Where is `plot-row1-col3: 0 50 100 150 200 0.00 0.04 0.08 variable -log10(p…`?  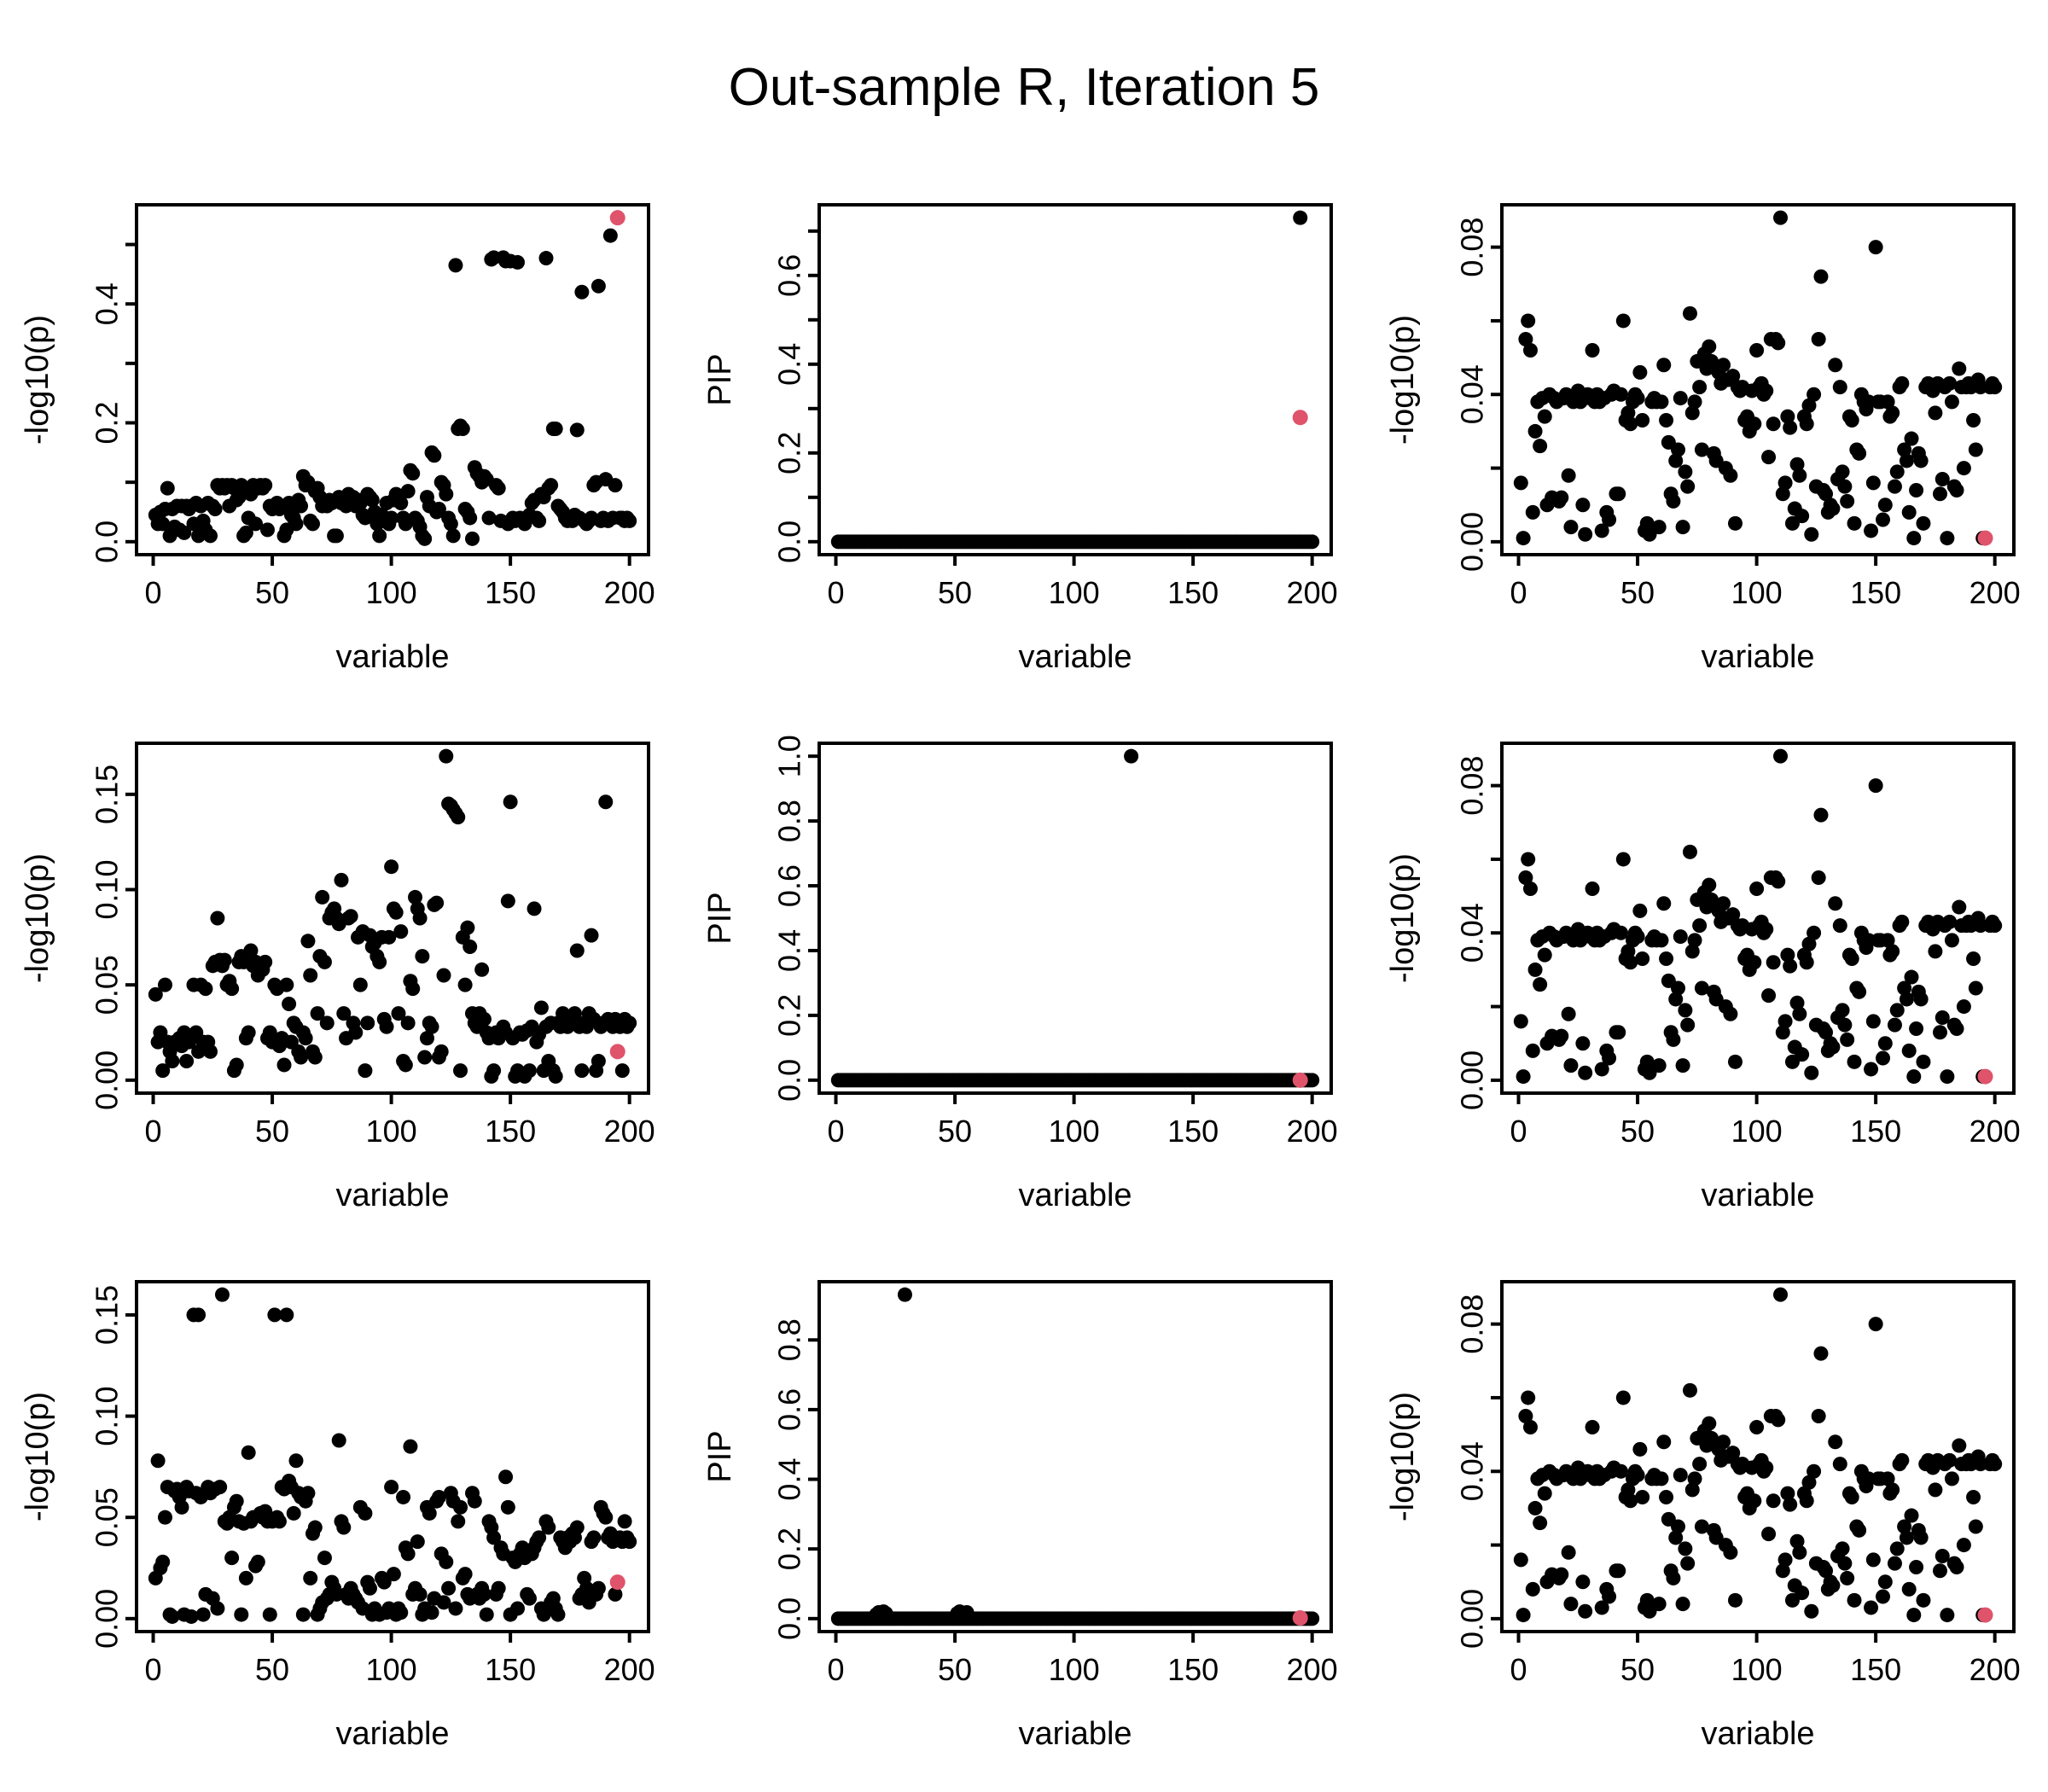
plot-row1-col3: 0 50 100 150 200 0.00 0.04 0.08 variable -log10(p… is located at coordinates (1703, 439).